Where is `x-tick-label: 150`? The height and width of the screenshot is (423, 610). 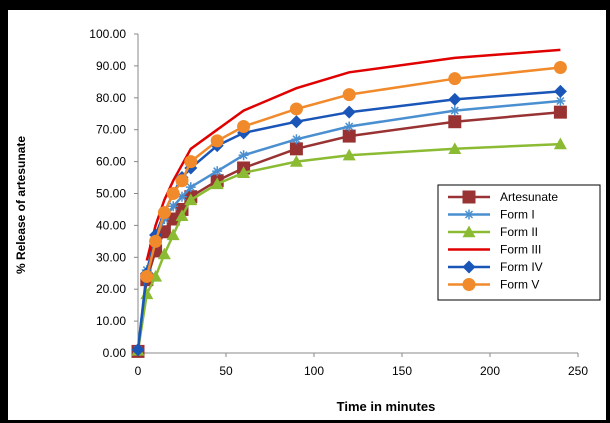
x-tick-label: 150 is located at coordinates (402, 371).